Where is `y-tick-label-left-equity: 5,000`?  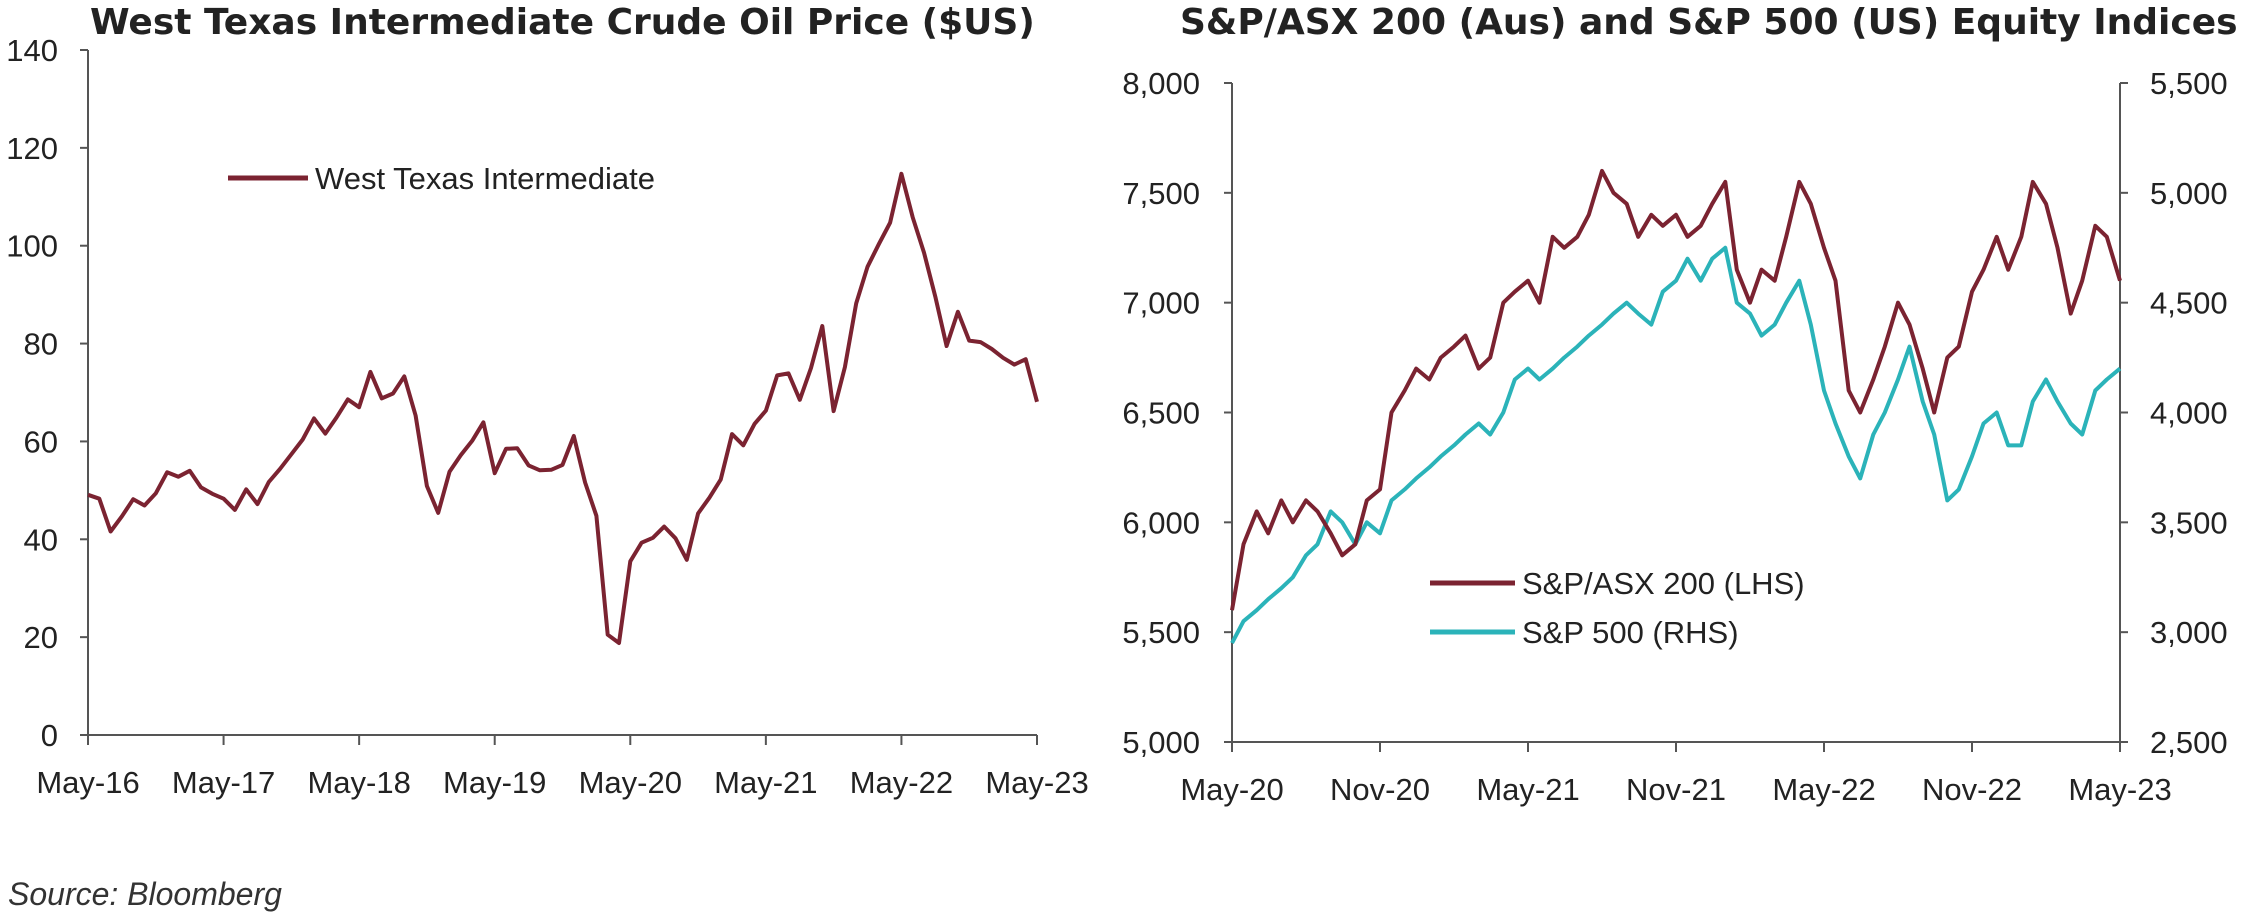
y-tick-label-left-equity: 5,000 is located at coordinates (1161, 742).